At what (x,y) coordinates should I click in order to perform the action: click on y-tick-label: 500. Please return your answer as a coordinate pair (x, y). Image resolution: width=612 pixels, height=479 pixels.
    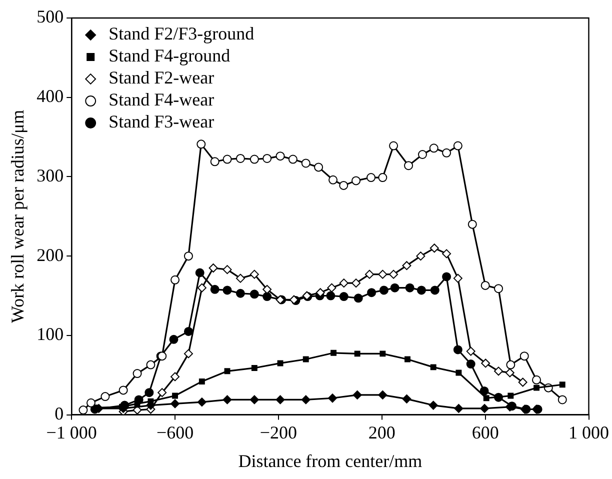
    Looking at the image, I should click on (50, 16).